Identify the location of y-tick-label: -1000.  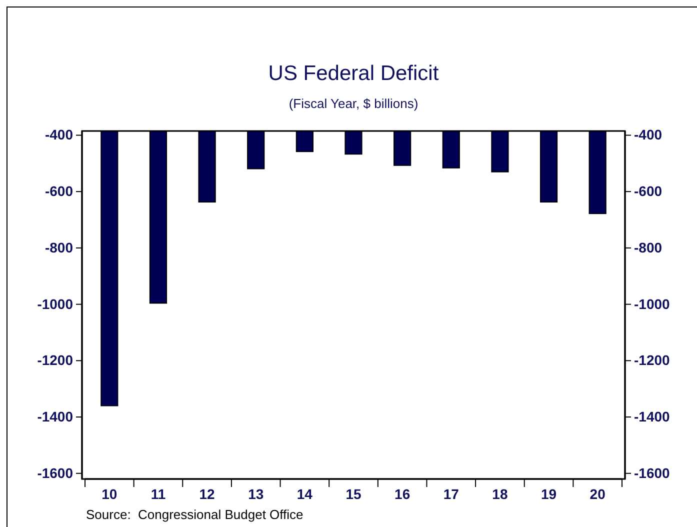
(55, 304).